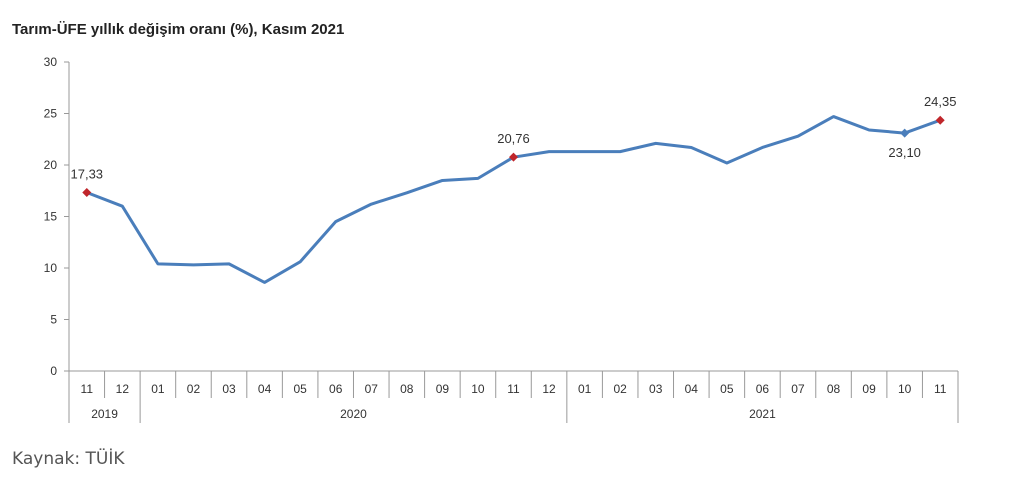  What do you see at coordinates (513, 138) in the screenshot?
I see `data-label: 20,76` at bounding box center [513, 138].